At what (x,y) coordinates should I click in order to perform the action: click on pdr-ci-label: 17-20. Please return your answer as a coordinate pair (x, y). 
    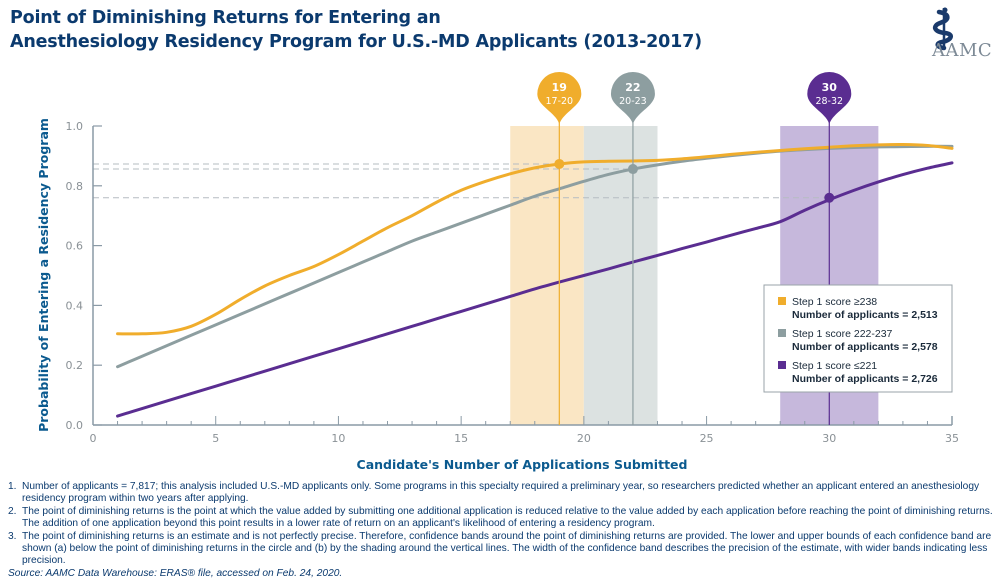
    Looking at the image, I should click on (560, 101).